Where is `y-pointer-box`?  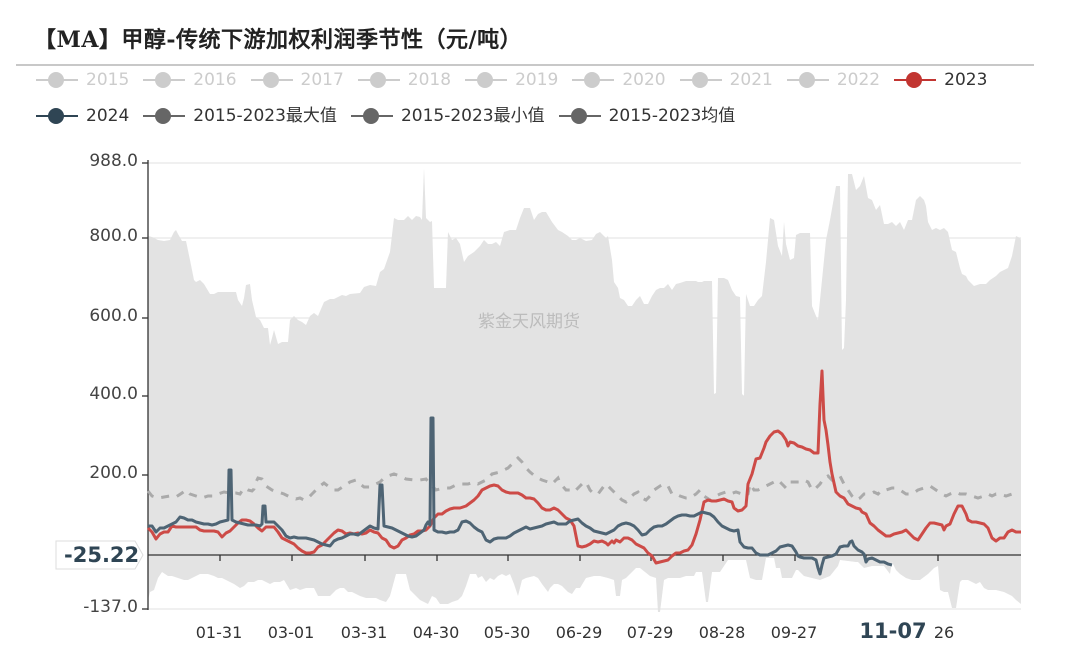 y-pointer-box is located at coordinates (99, 555).